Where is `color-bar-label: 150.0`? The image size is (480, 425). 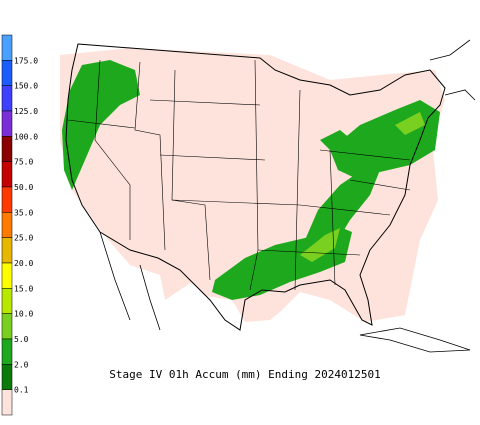 color-bar-label: 150.0 is located at coordinates (26, 86).